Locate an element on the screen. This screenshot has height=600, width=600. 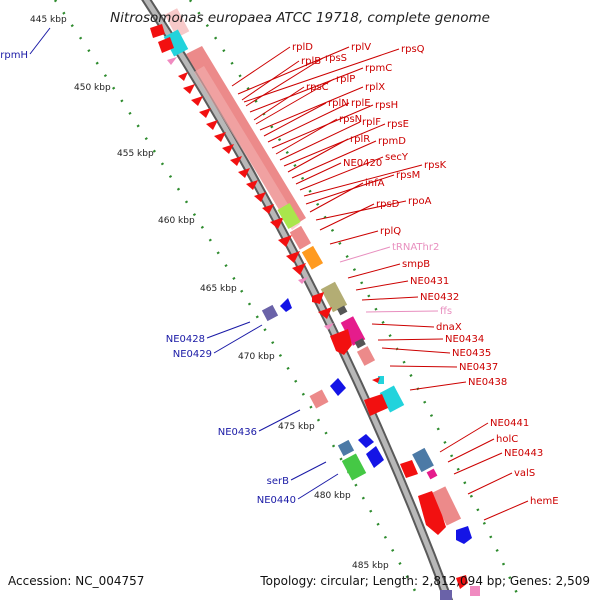
kbp-tick-label: 465 kbp is located at coordinates (218, 289).